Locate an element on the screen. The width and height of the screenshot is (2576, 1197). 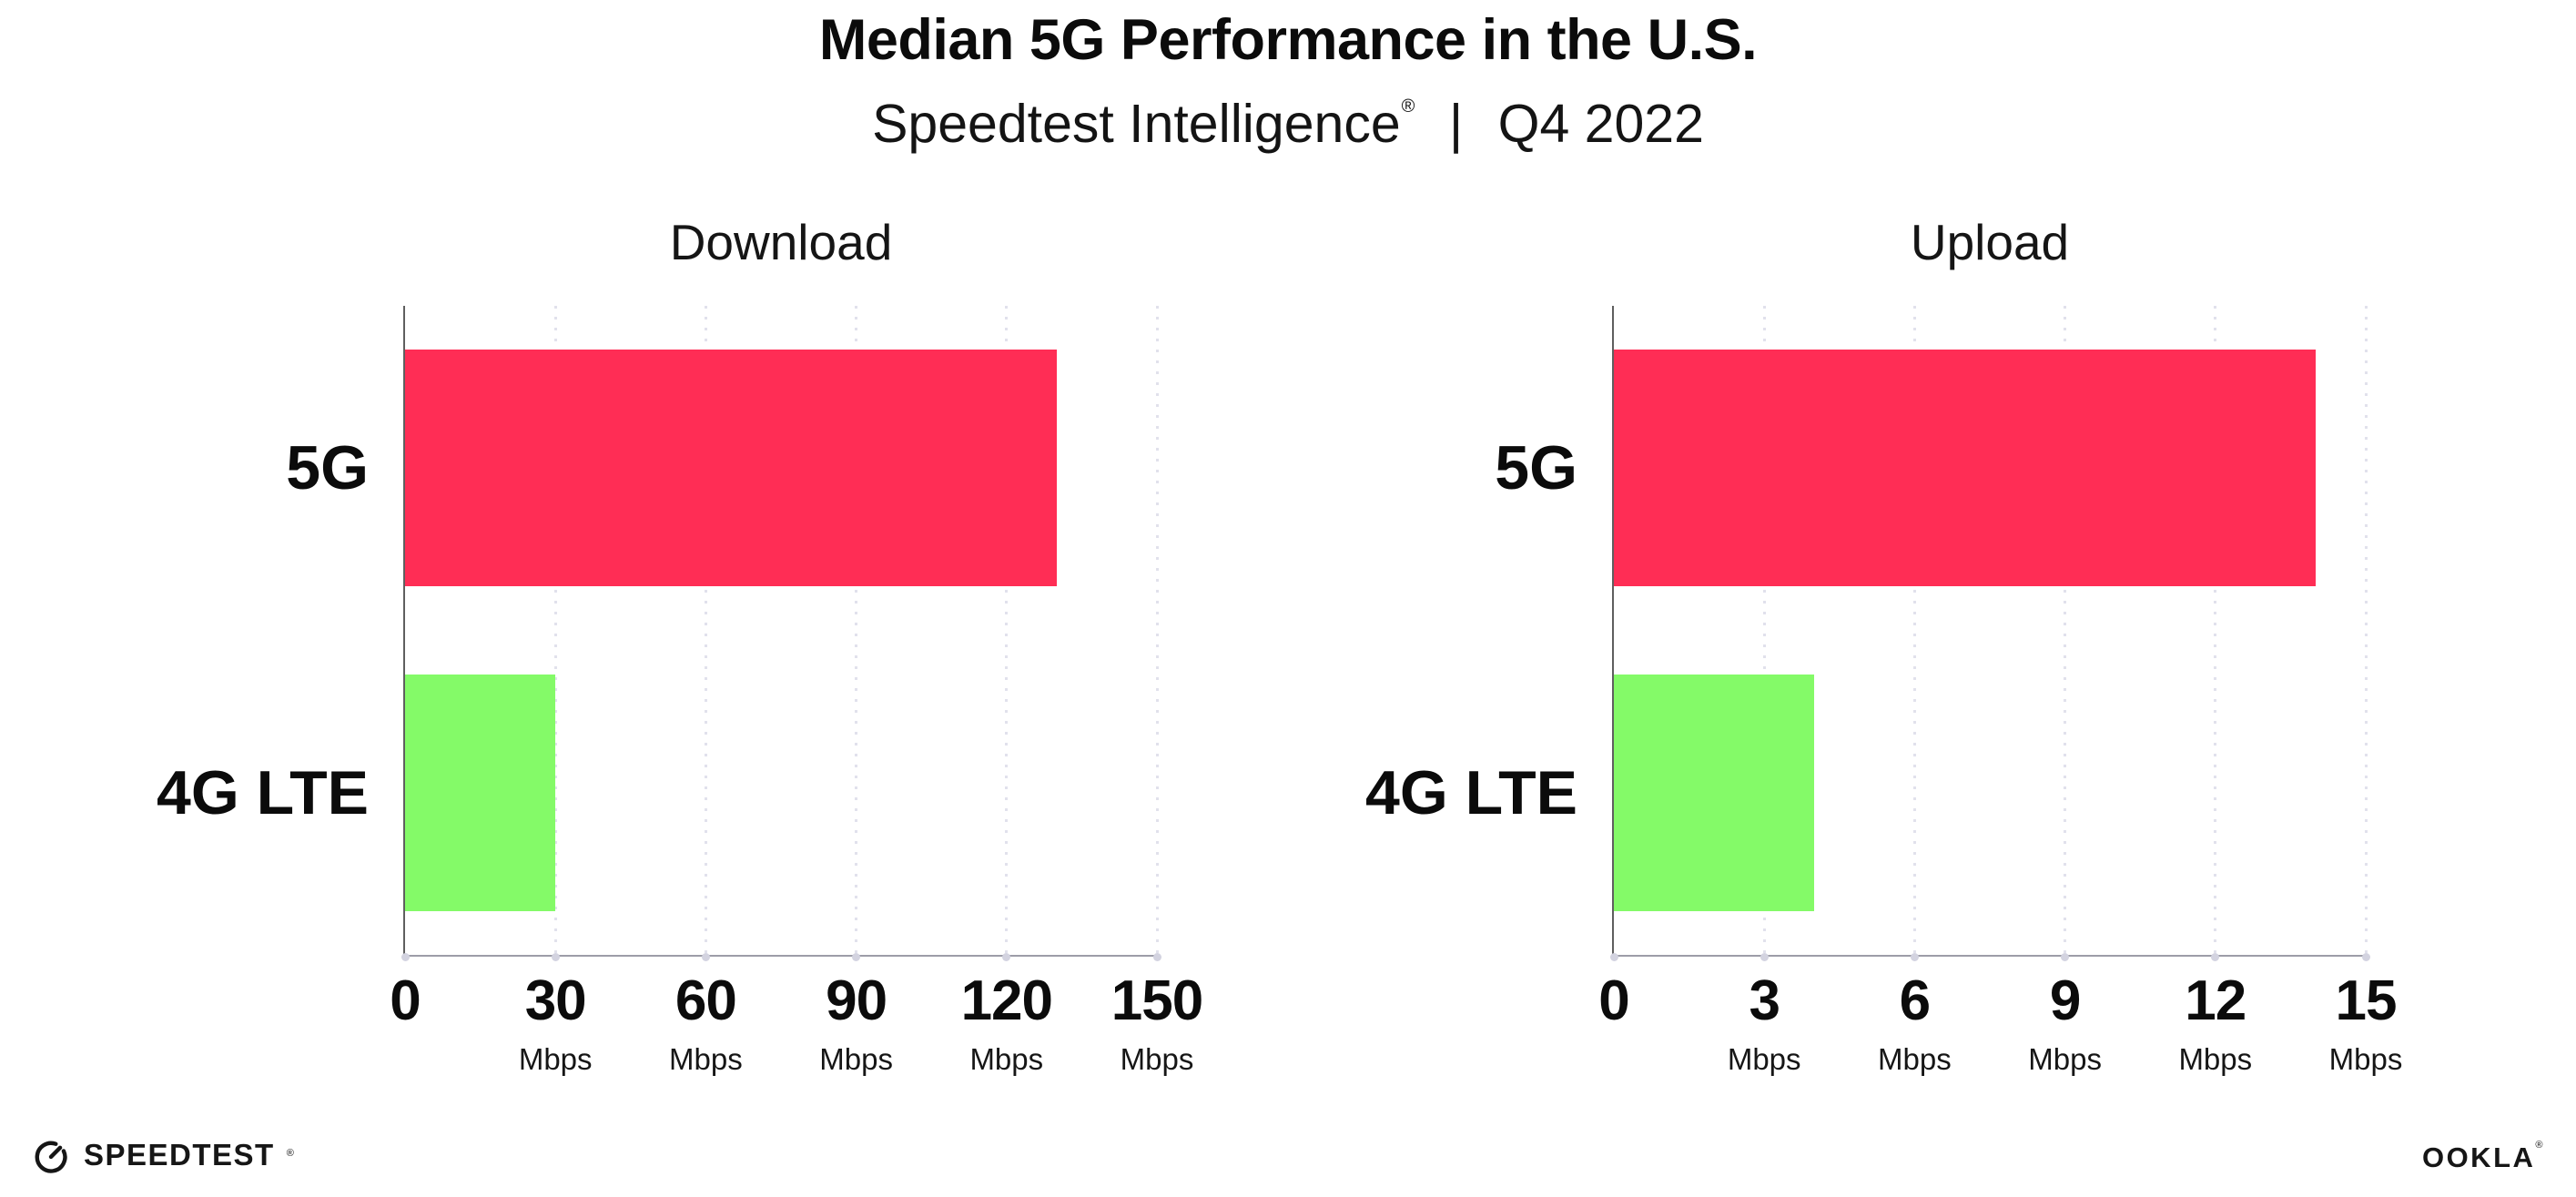
chart-title-upload: Upload is located at coordinates (1990, 242).